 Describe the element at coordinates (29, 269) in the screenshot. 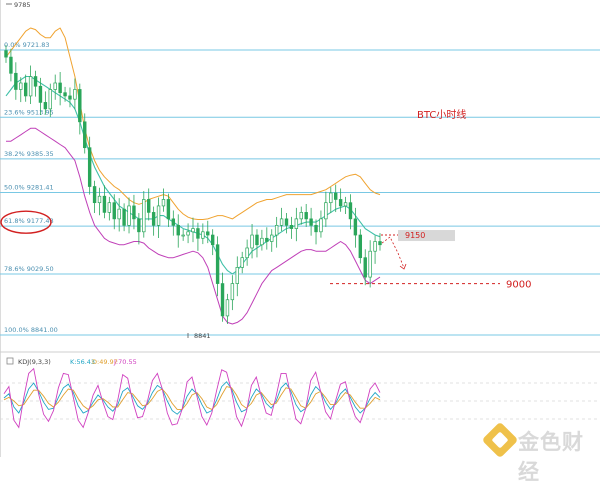

I see `fib-label: 78.6% 9029.50` at that location.